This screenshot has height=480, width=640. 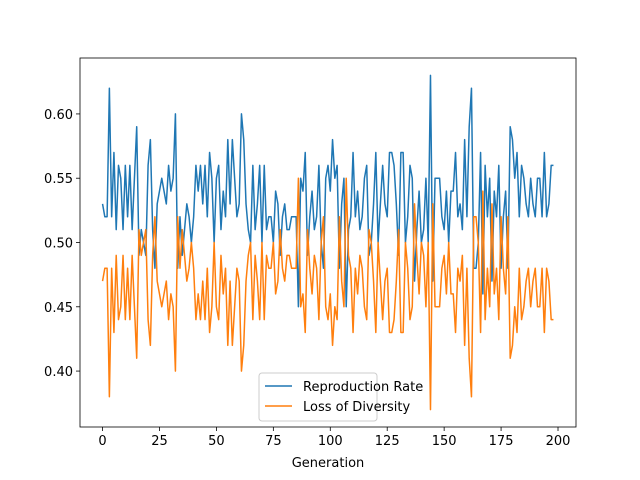 I want to click on y-tick-label: 0.50, so click(x=58, y=244).